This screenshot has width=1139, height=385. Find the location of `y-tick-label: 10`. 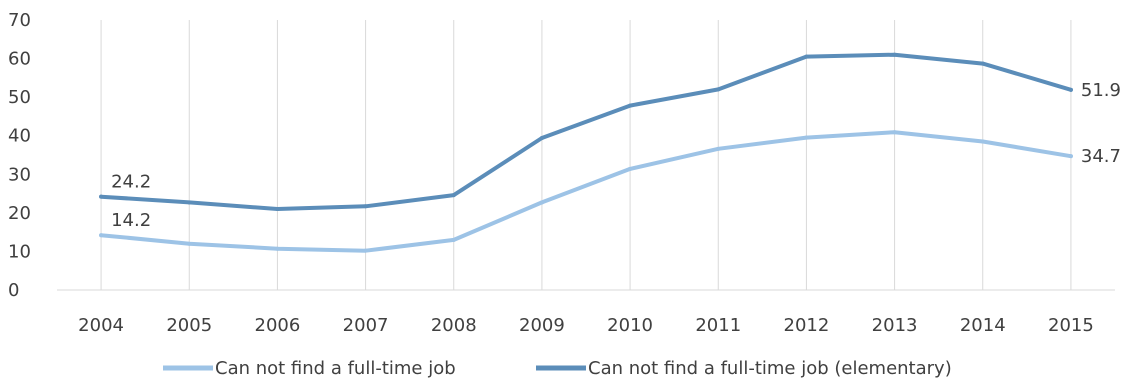

y-tick-label: 10 is located at coordinates (19, 251).